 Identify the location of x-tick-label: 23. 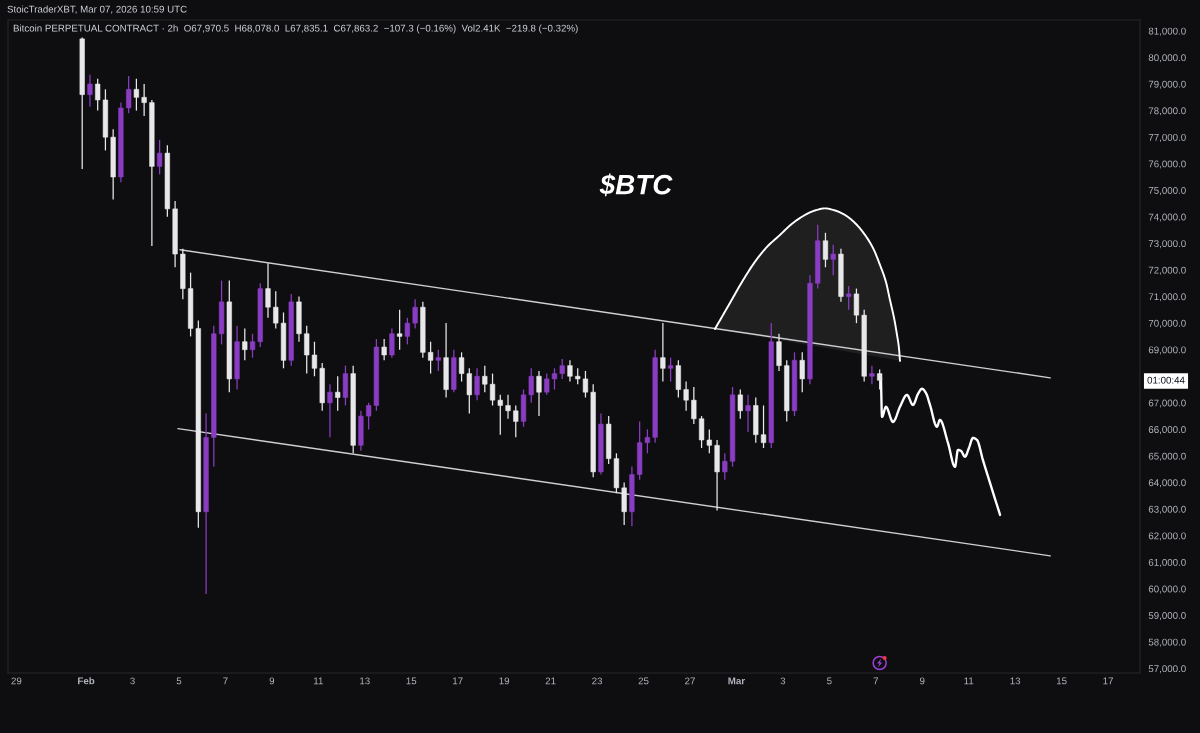
(597, 681).